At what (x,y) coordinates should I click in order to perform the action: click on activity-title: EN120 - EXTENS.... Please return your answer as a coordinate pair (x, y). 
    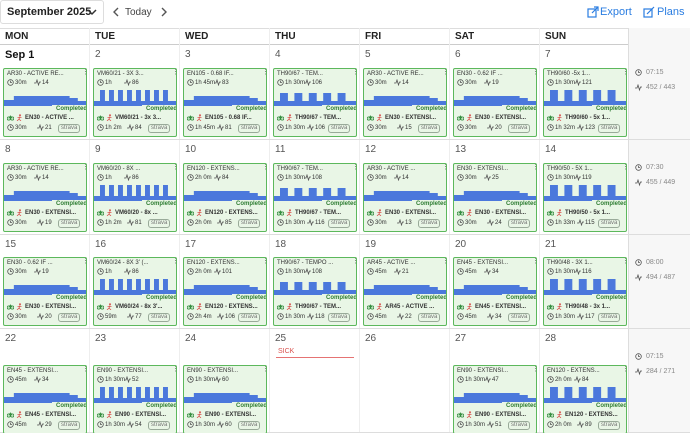
    Looking at the image, I should click on (591, 415).